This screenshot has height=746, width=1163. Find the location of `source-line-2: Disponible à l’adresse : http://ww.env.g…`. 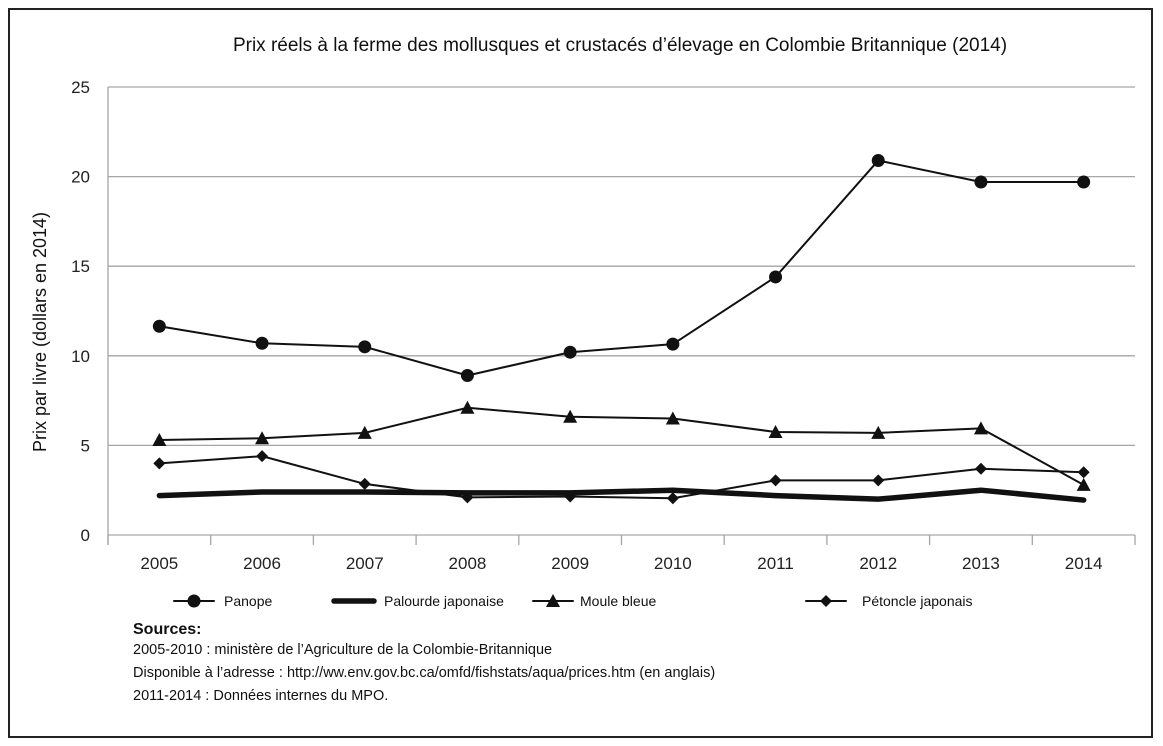

source-line-2: Disponible à l’adresse : http://ww.env.g… is located at coordinates (424, 673).